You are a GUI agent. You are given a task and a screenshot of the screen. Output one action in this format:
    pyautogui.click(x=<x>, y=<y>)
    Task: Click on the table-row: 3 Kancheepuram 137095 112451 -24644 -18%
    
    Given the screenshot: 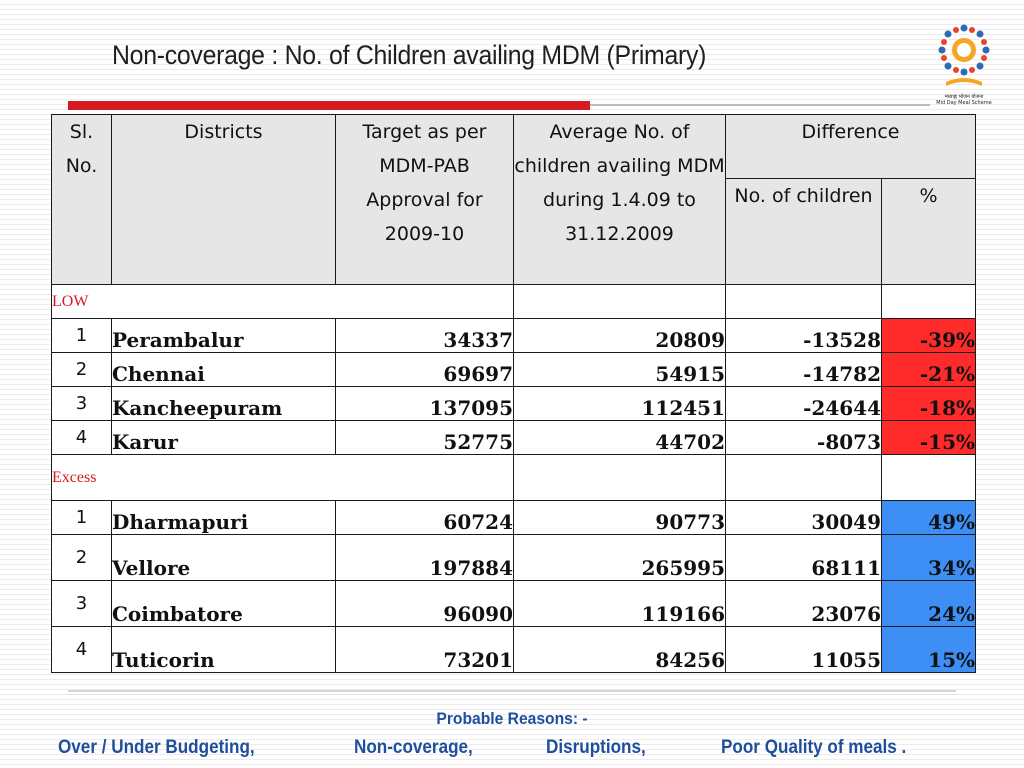 What is the action you would take?
    pyautogui.click(x=514, y=403)
    